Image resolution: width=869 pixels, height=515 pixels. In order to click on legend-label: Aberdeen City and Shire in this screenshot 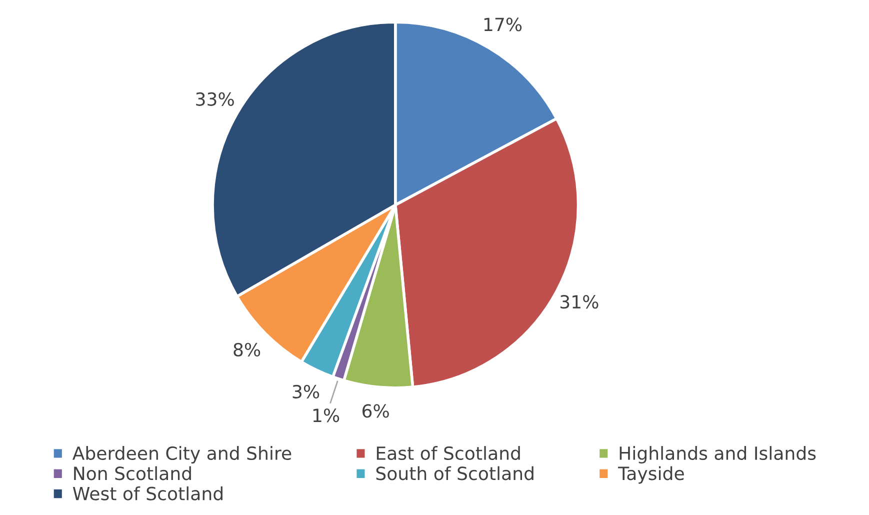, I will do `click(182, 455)`.